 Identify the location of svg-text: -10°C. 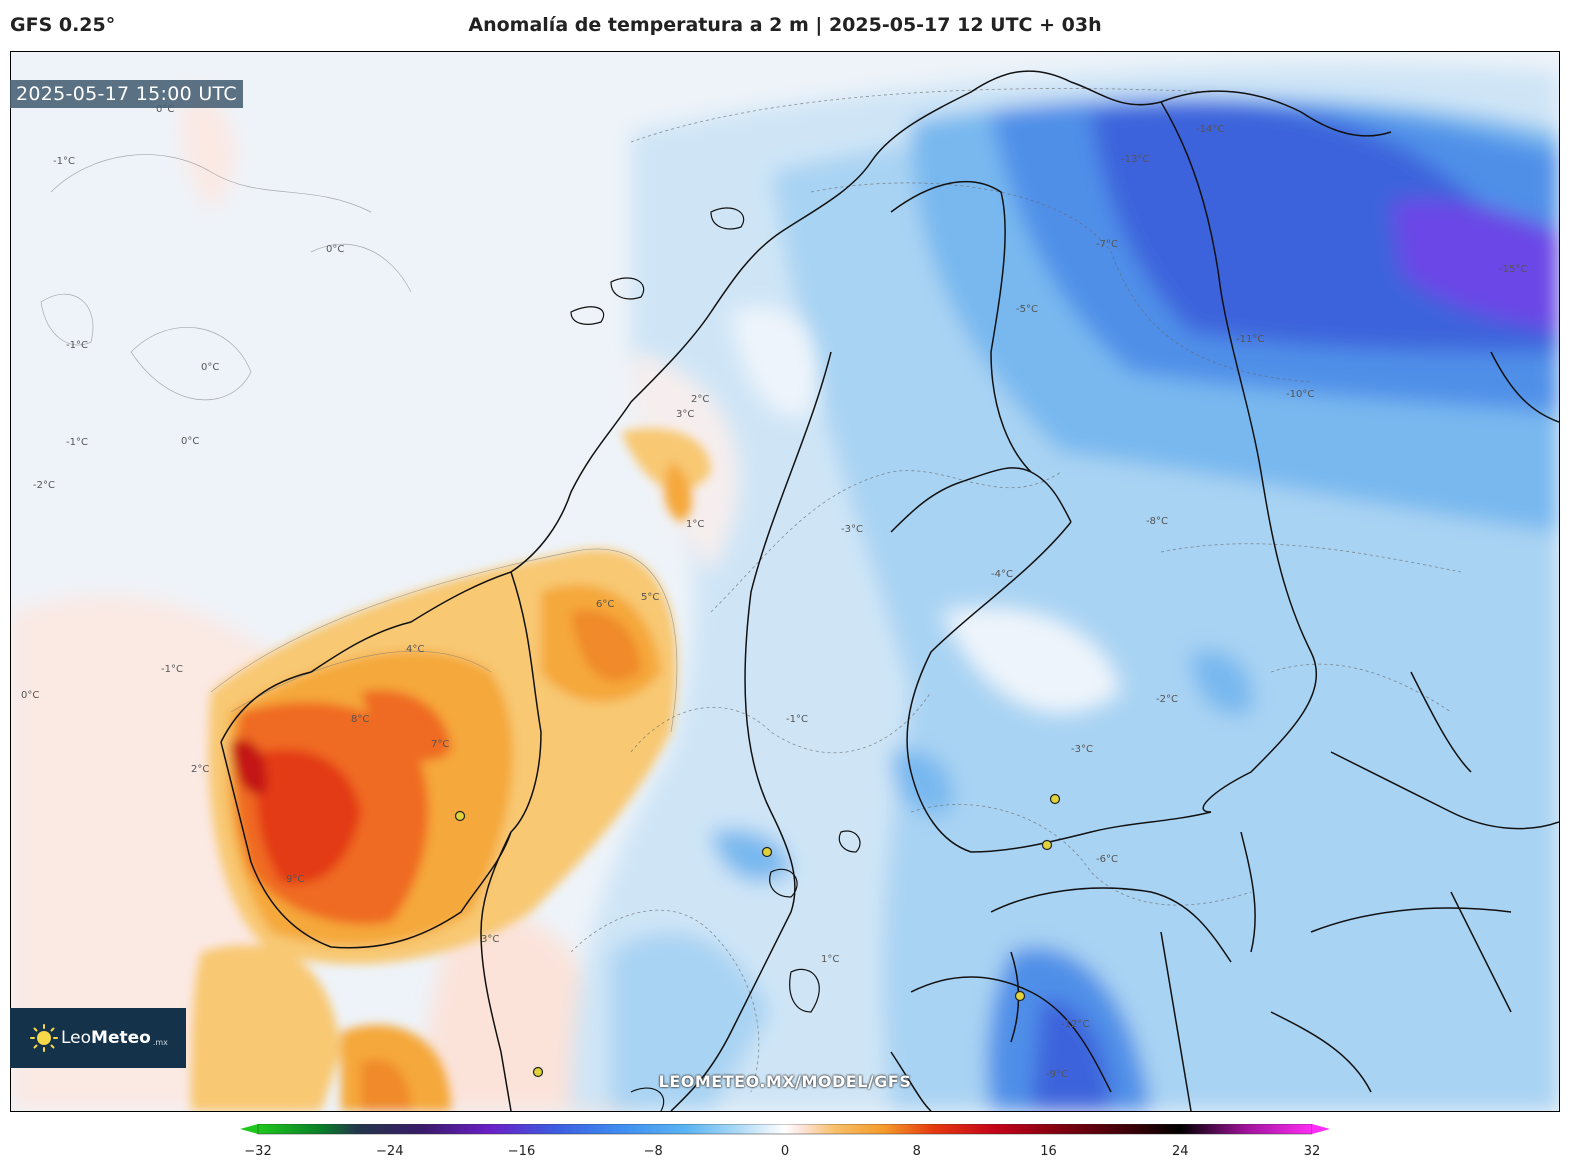
(1300, 394).